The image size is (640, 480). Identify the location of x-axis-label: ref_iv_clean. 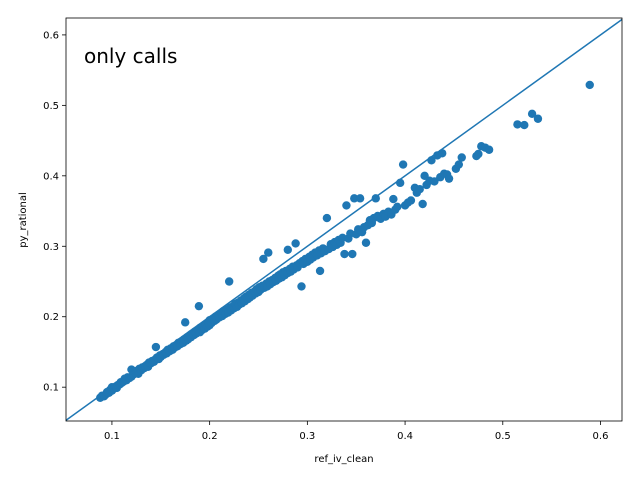
(343, 459).